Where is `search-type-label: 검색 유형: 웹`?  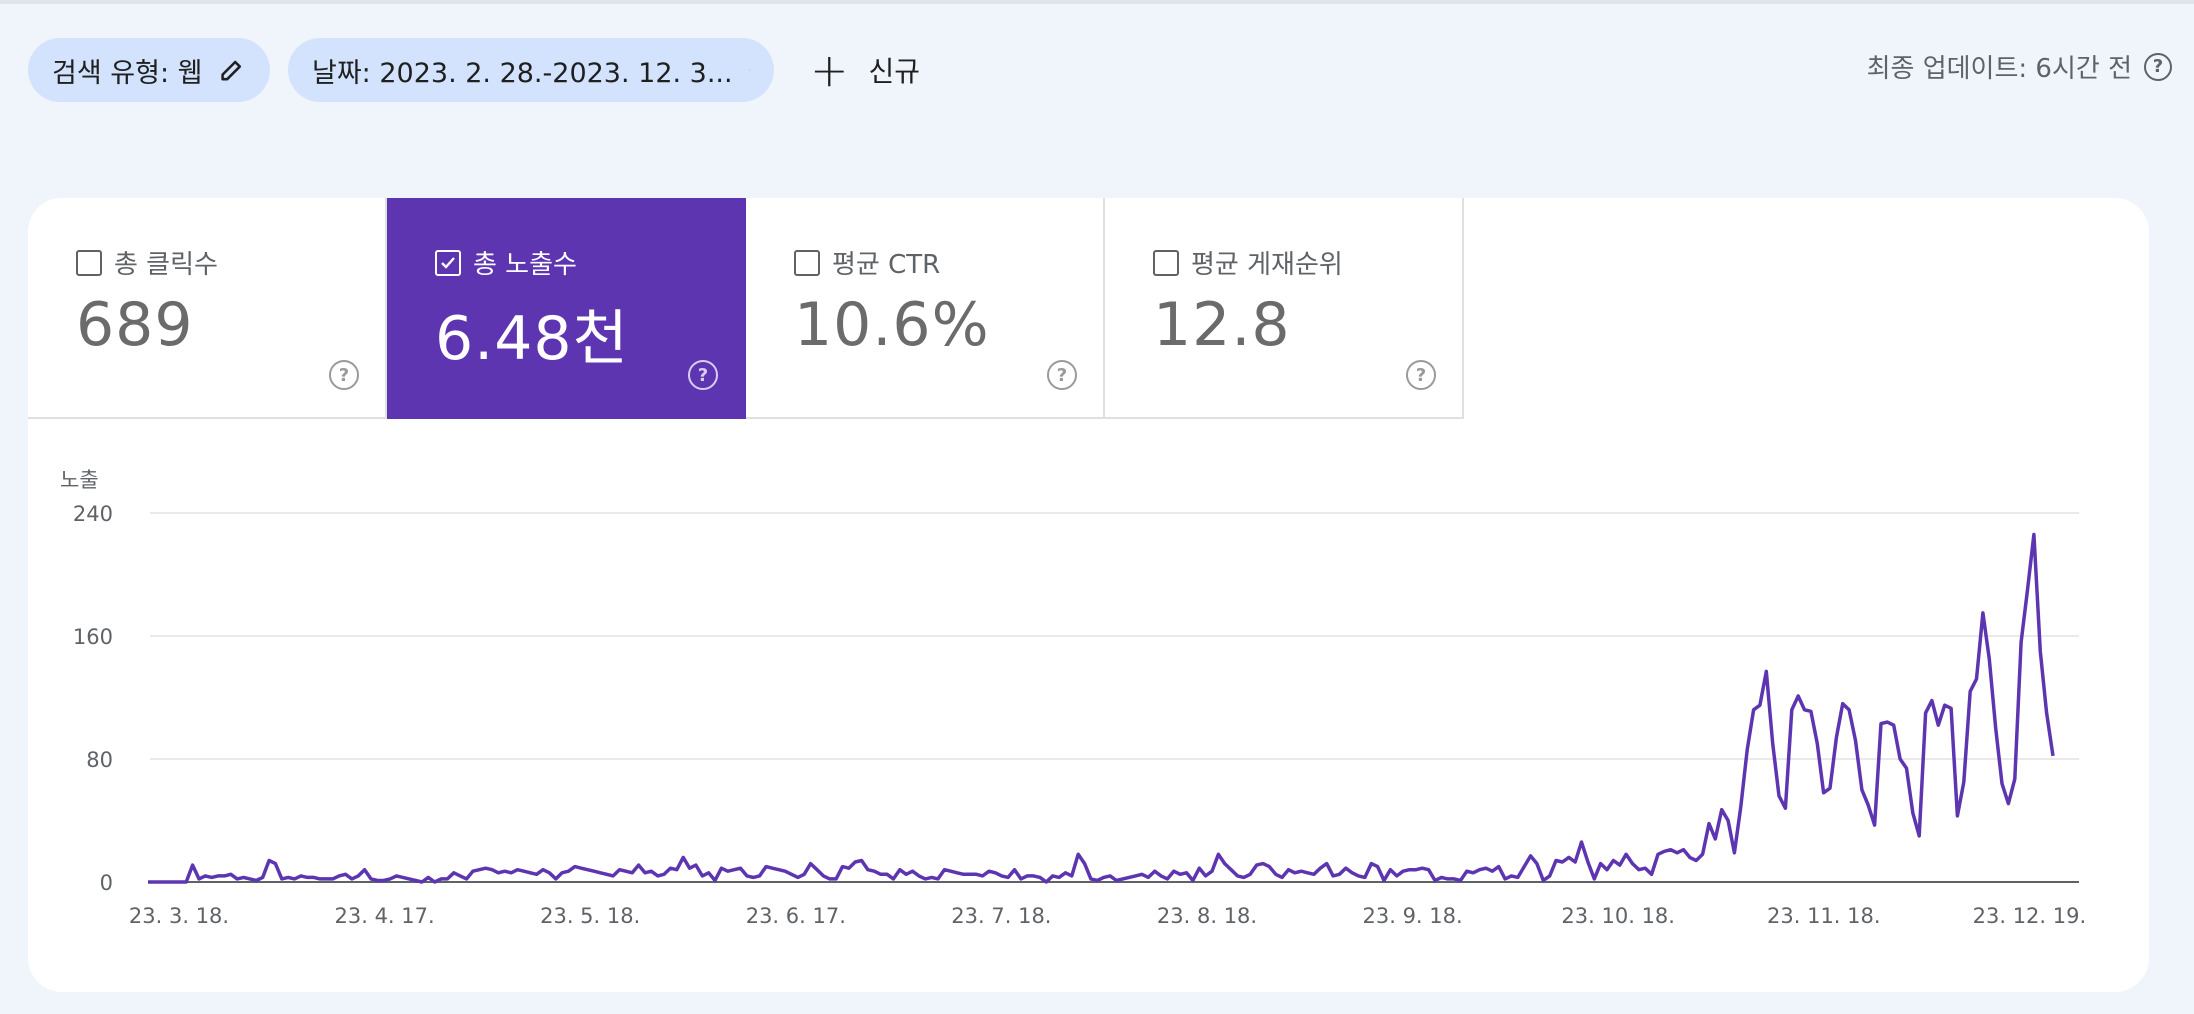
search-type-label: 검색 유형: 웹 is located at coordinates (127, 73).